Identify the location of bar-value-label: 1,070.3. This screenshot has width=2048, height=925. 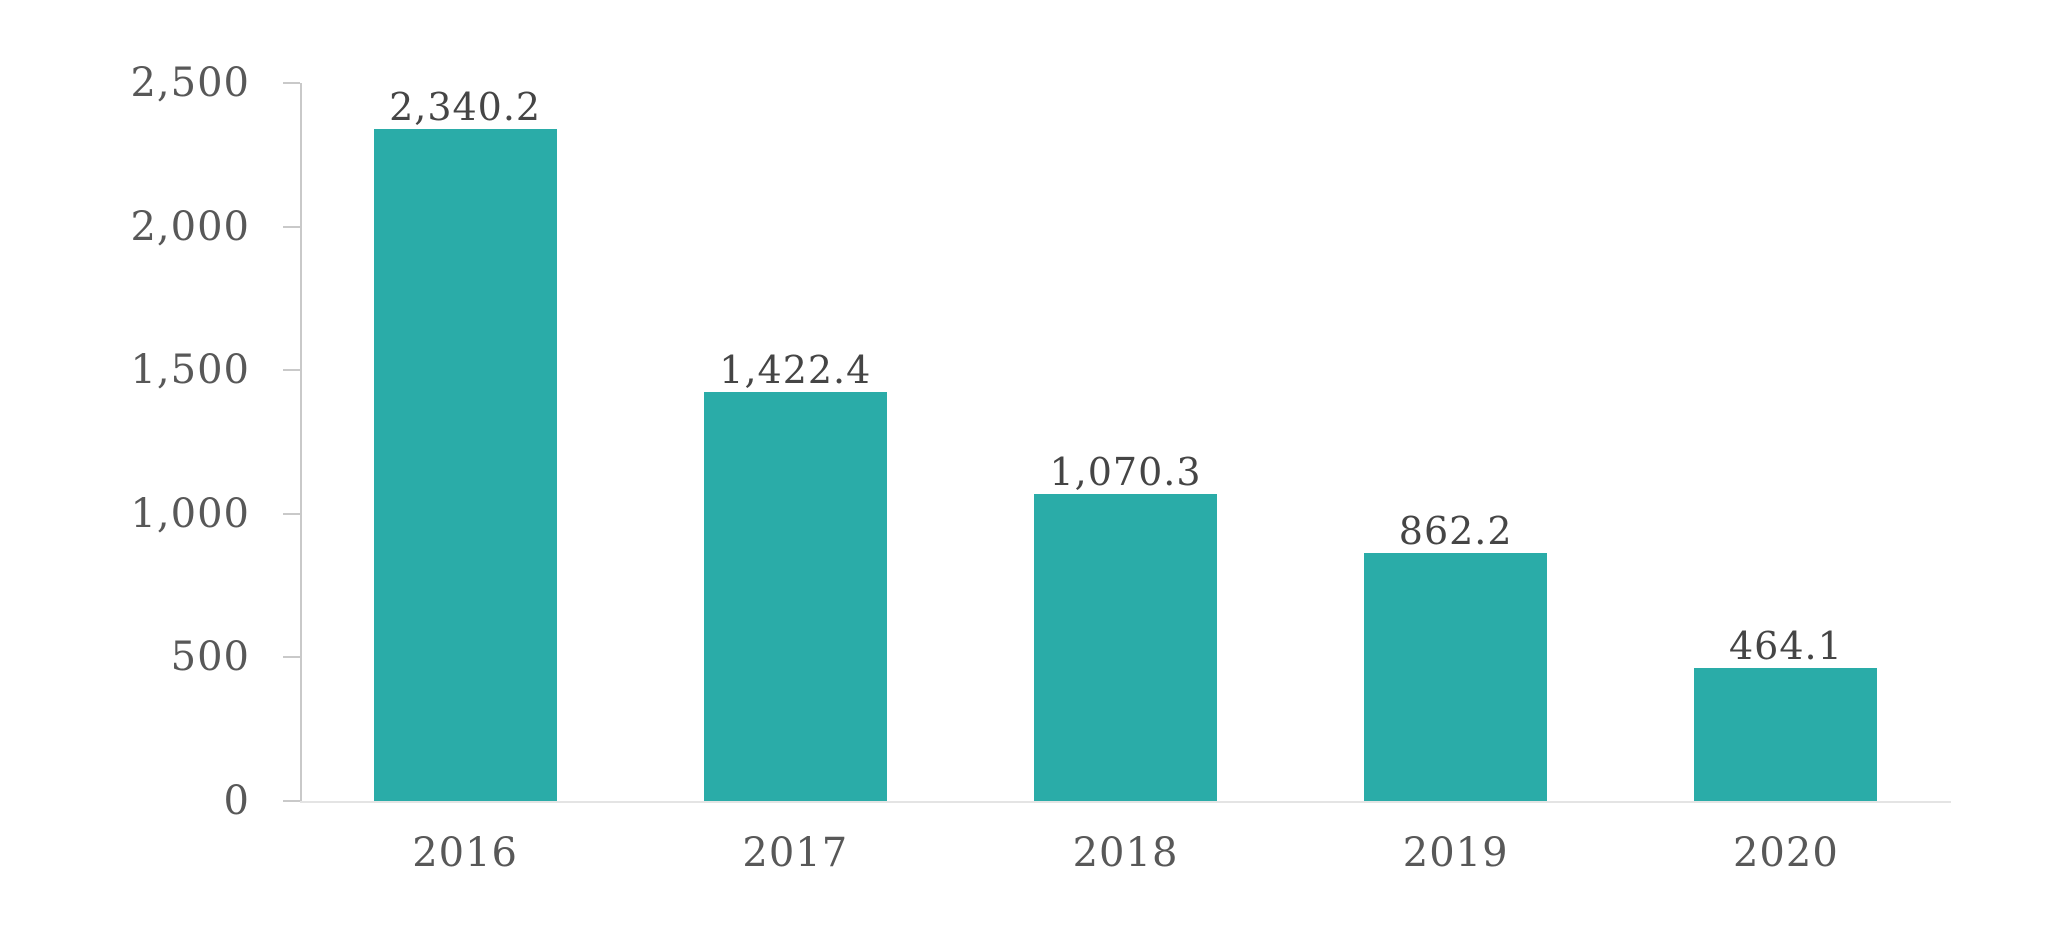
(1125, 471).